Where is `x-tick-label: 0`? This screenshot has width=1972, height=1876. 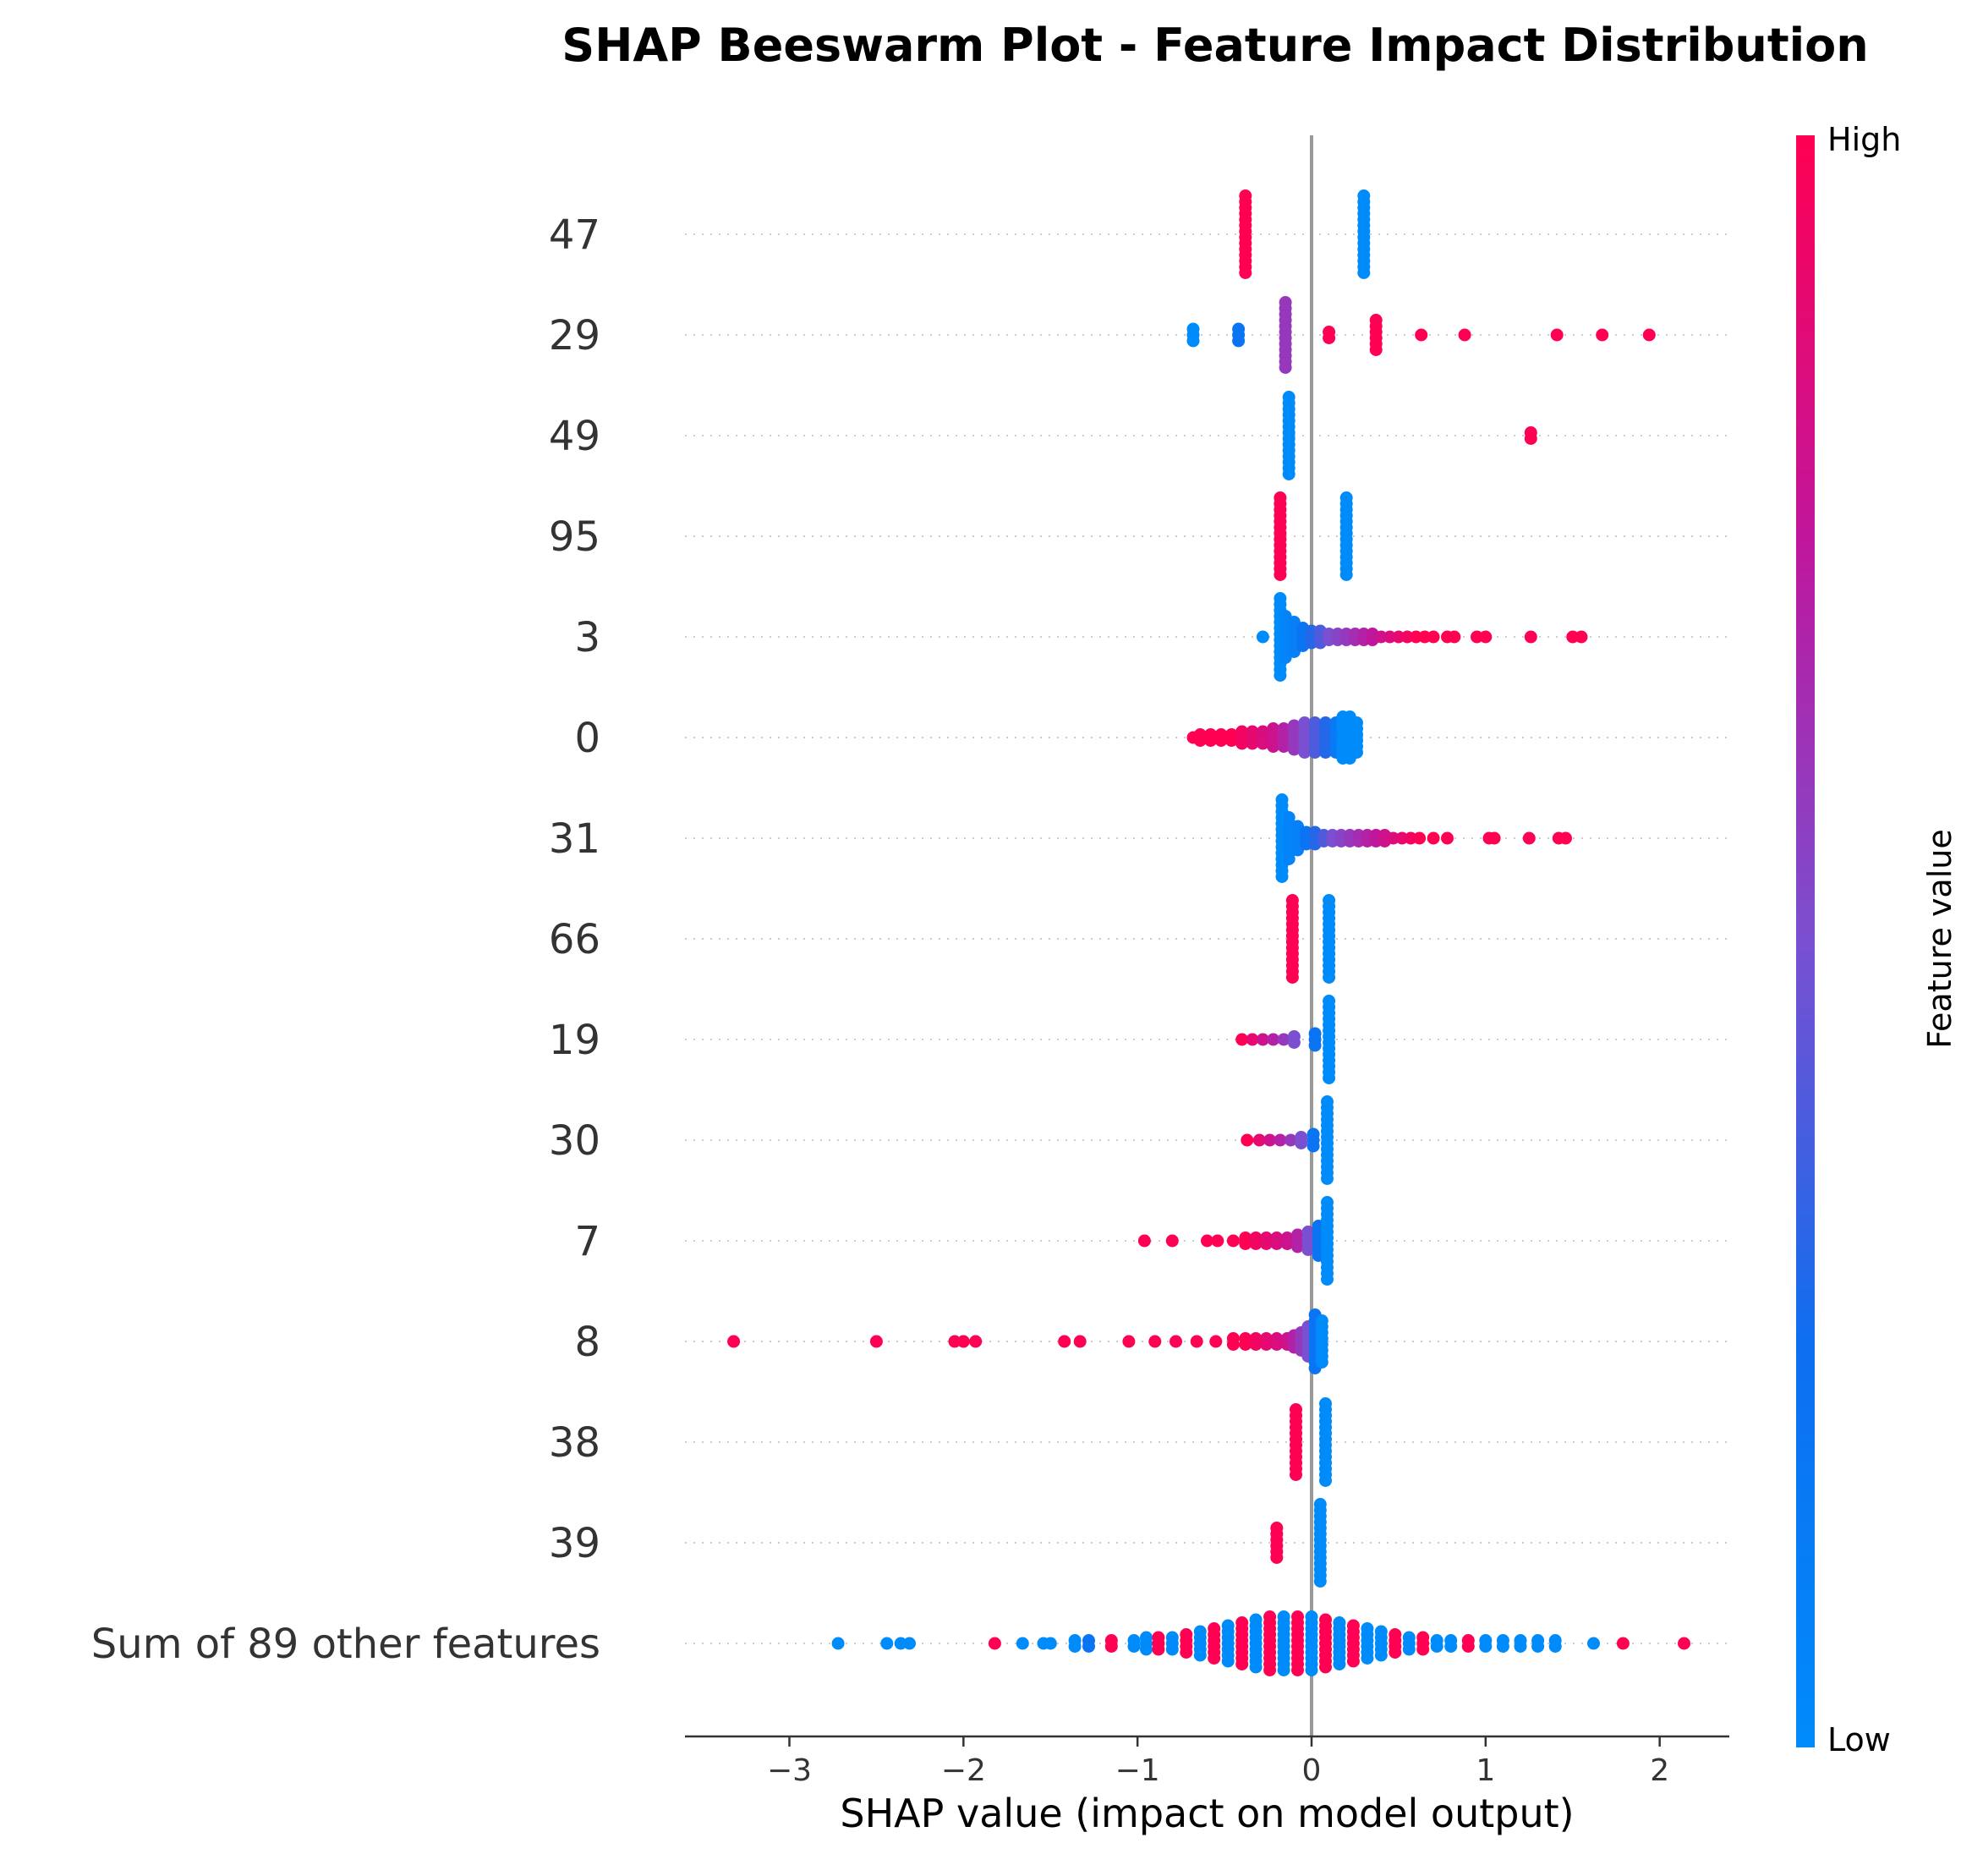
x-tick-label: 0 is located at coordinates (1312, 1770).